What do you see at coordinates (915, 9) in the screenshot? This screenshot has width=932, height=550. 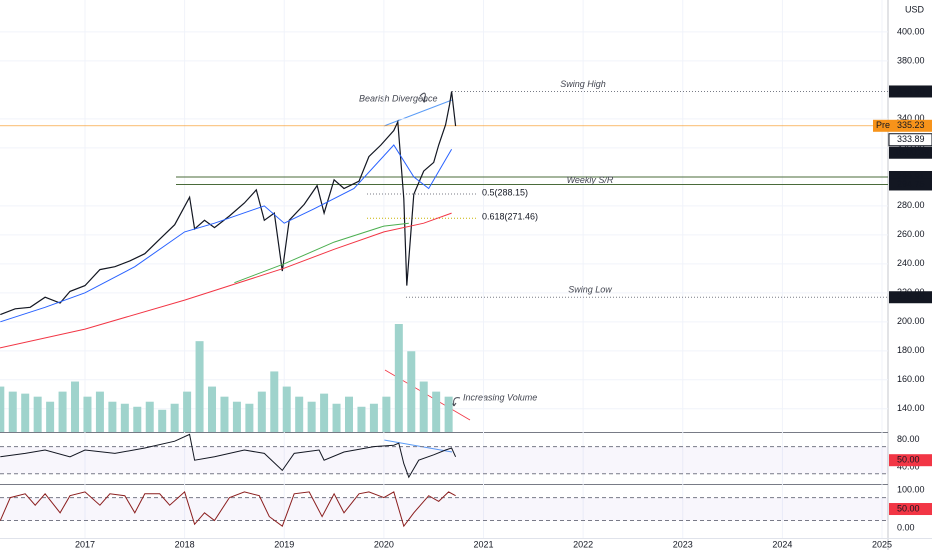 I see `currency-label: USD` at bounding box center [915, 9].